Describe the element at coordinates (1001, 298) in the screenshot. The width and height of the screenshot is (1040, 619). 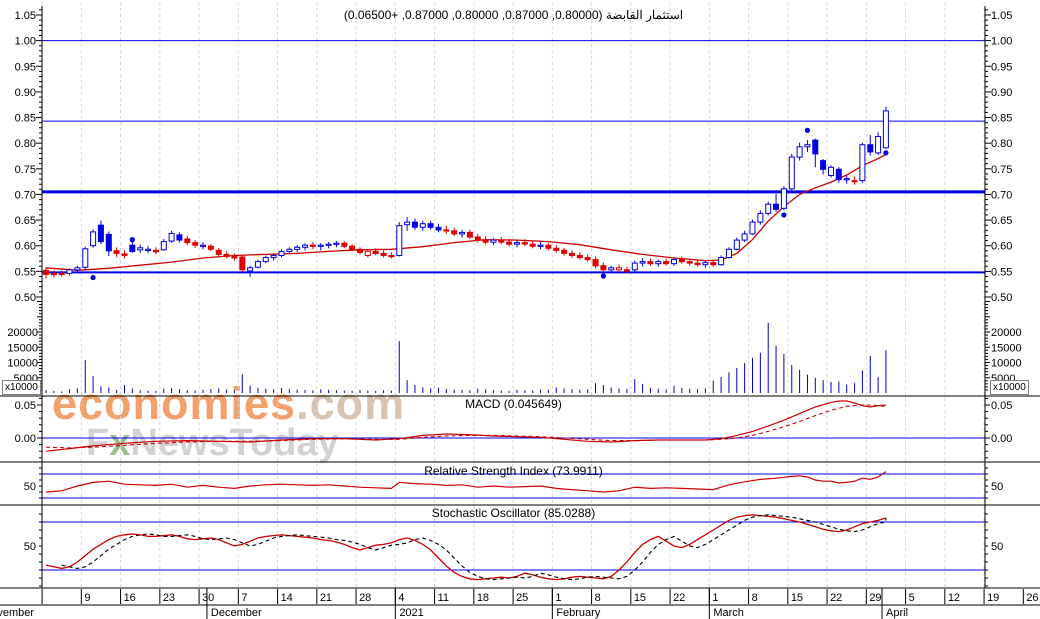
I see `price-axis-label-right: 0.50` at that location.